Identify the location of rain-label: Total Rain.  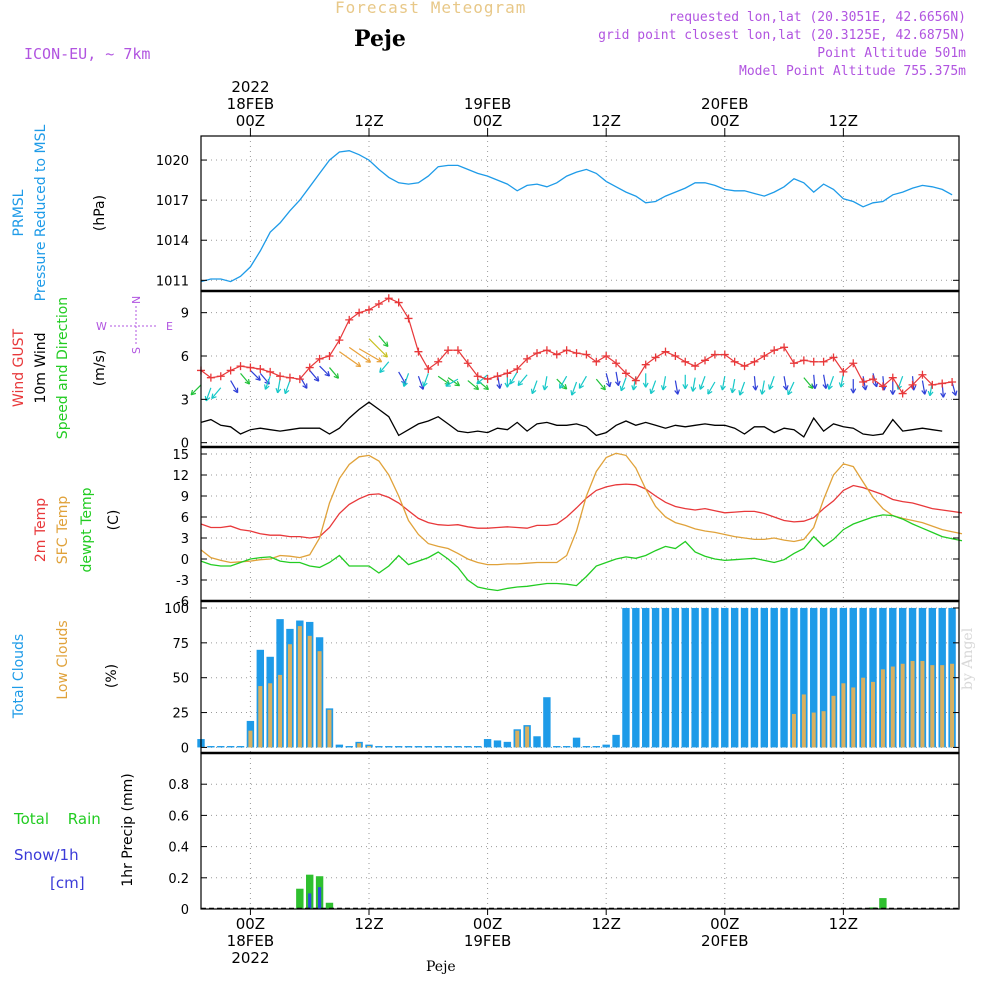
(57, 819).